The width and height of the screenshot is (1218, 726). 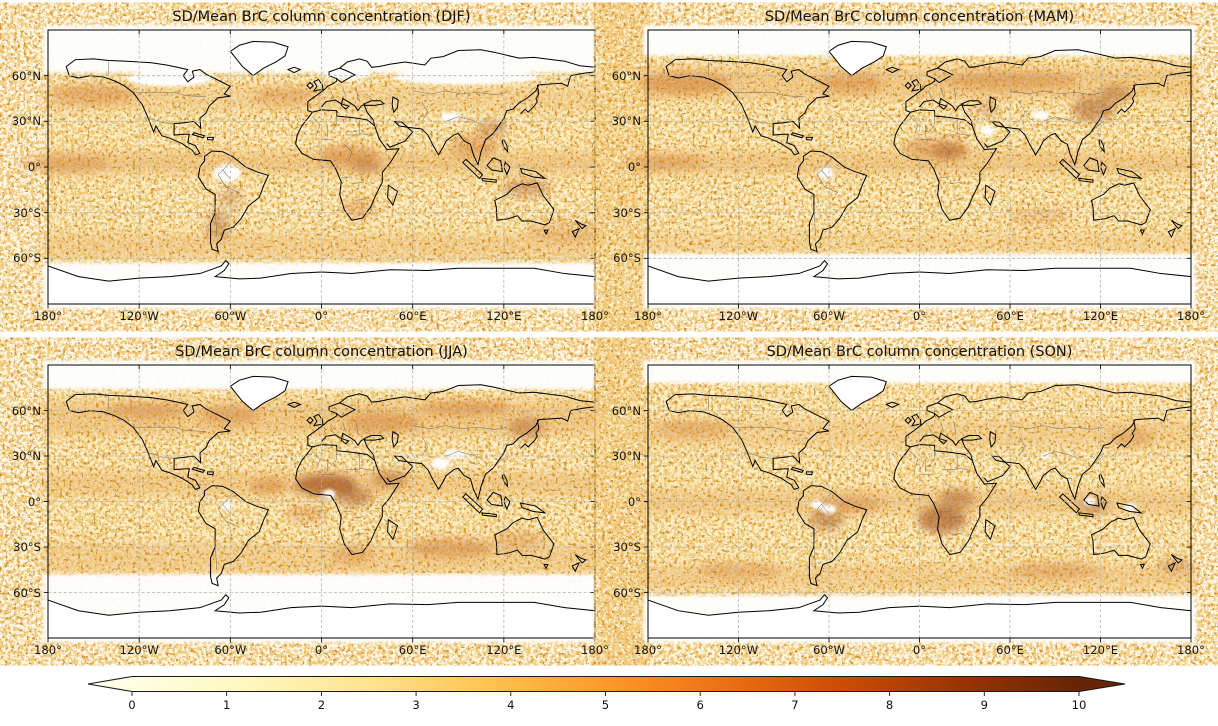 I want to click on colorbar-tick-label: 6, so click(x=700, y=705).